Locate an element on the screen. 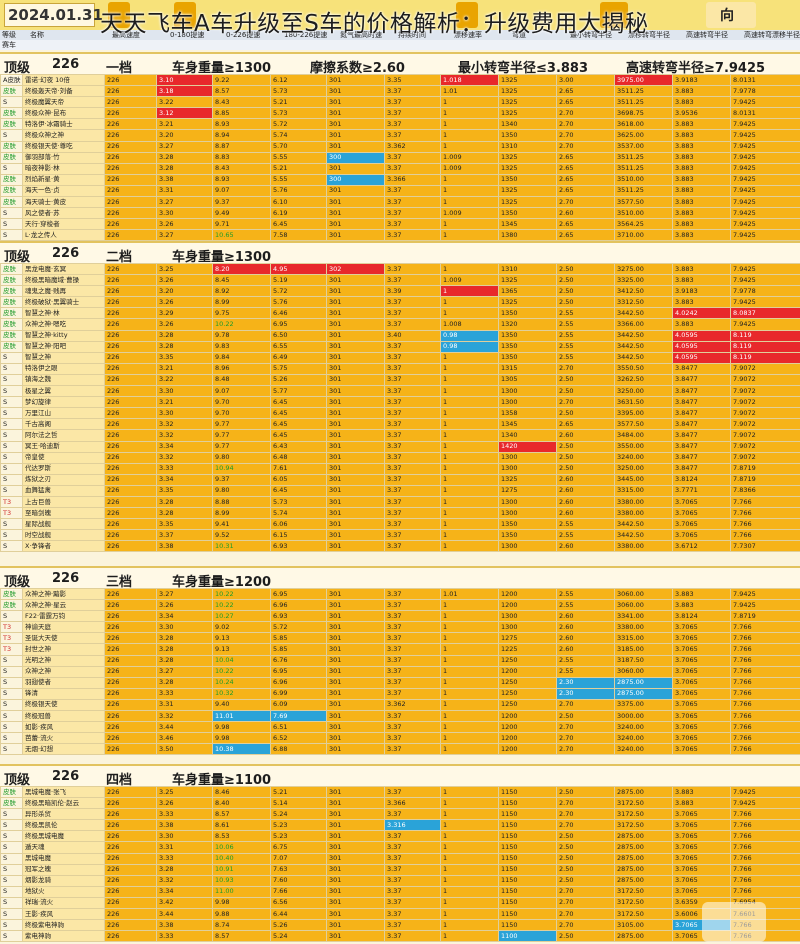 This screenshot has width=800, height=944. sub-header-row: 赛车 is located at coordinates (400, 45).